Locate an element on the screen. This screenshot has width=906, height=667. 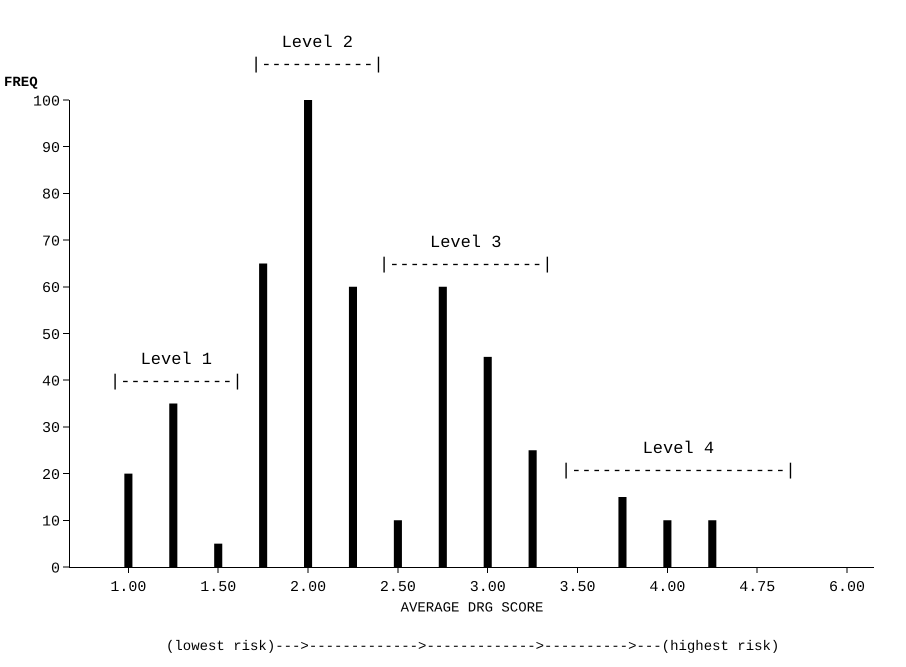
y-tick-label: 40 is located at coordinates (51, 381).